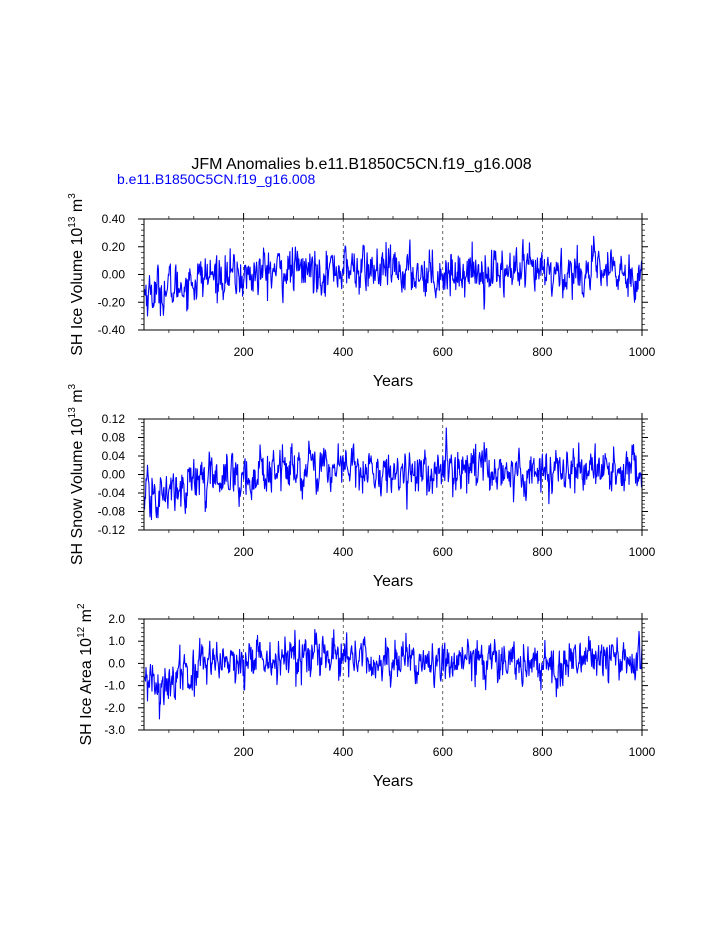 Image resolution: width=723 pixels, height=935 pixels. What do you see at coordinates (114, 438) in the screenshot?
I see `y-tick-label: 0.08` at bounding box center [114, 438].